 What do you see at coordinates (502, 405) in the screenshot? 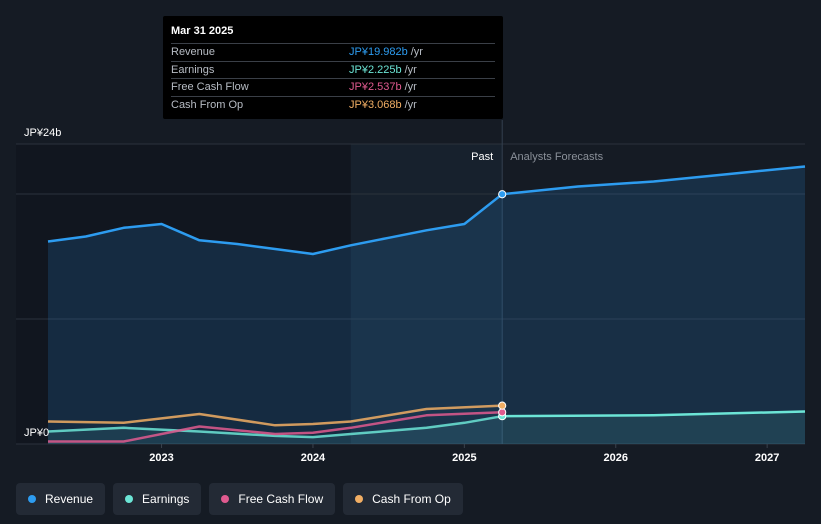
I see `marker-cash-from-op` at bounding box center [502, 405].